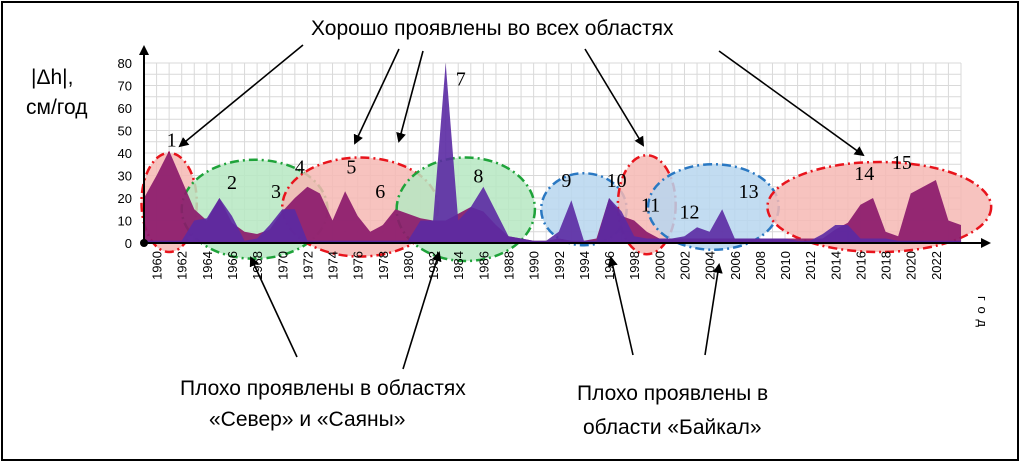 The height and width of the screenshot is (463, 1022). Describe the element at coordinates (483, 265) in the screenshot. I see `x-tick-label: 1986` at that location.